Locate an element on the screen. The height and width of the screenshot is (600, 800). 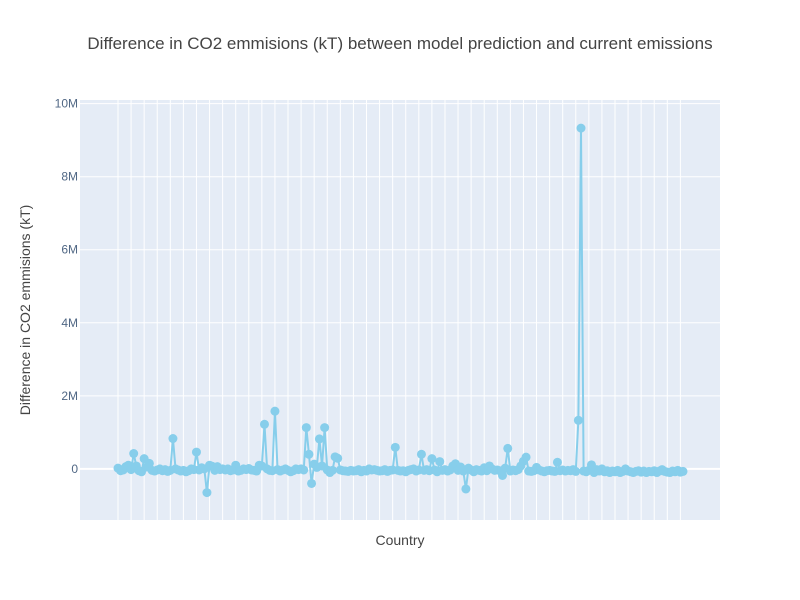
y-tick-label: 0 is located at coordinates (74, 469).